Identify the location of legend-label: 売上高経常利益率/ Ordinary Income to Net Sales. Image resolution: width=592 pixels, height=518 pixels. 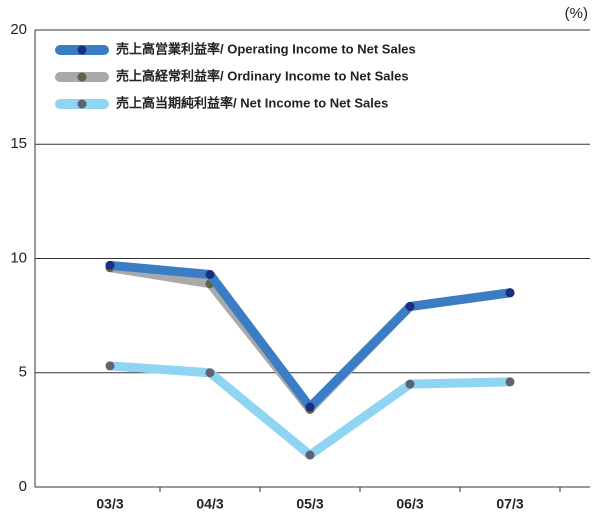
(262, 75).